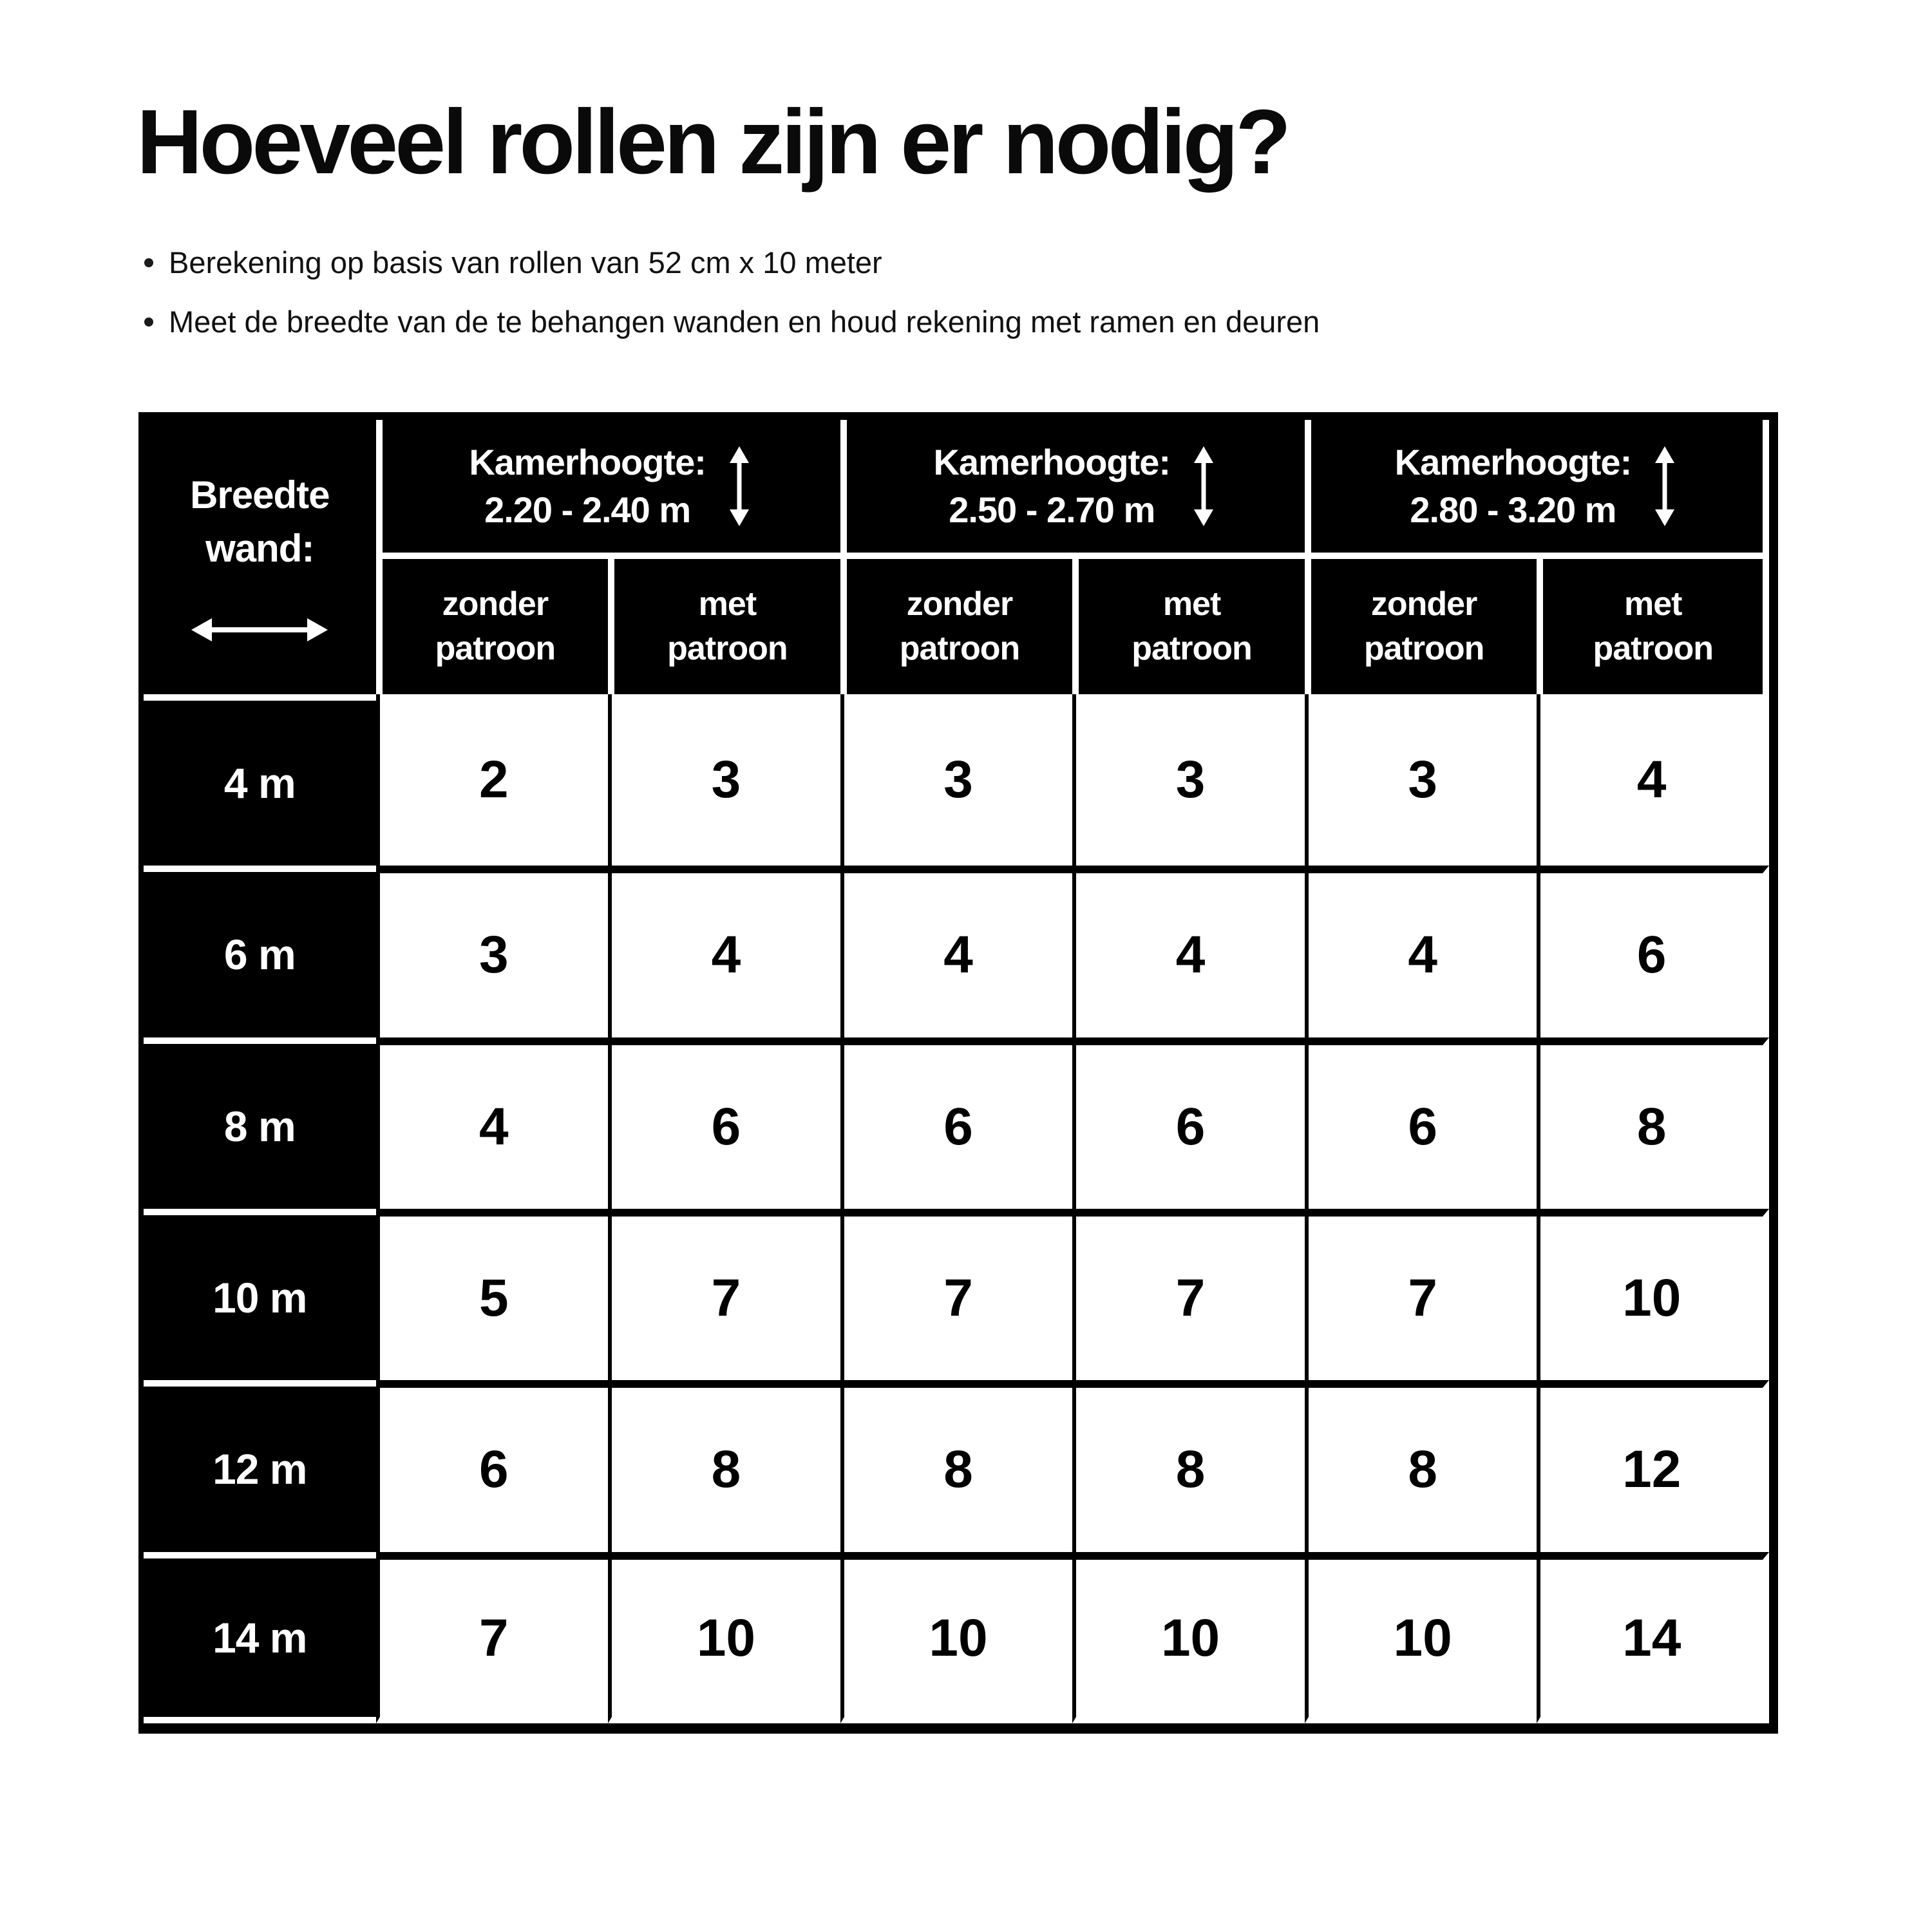 This screenshot has height=1932, width=1932. Describe the element at coordinates (260, 780) in the screenshot. I see `wall-width-label: 4 m` at that location.